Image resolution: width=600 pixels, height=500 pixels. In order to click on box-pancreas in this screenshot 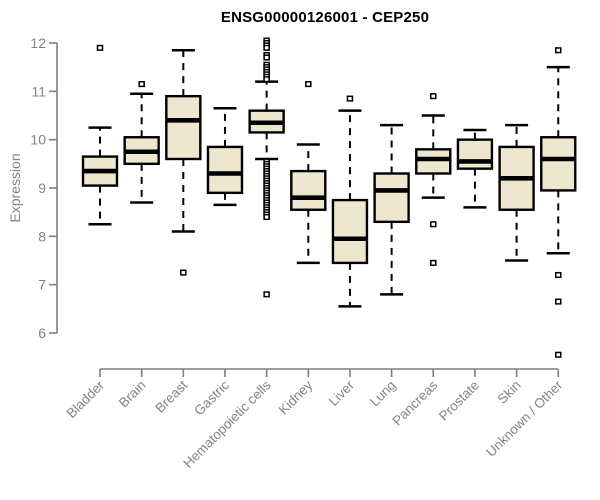, I will do `click(433, 161)`.